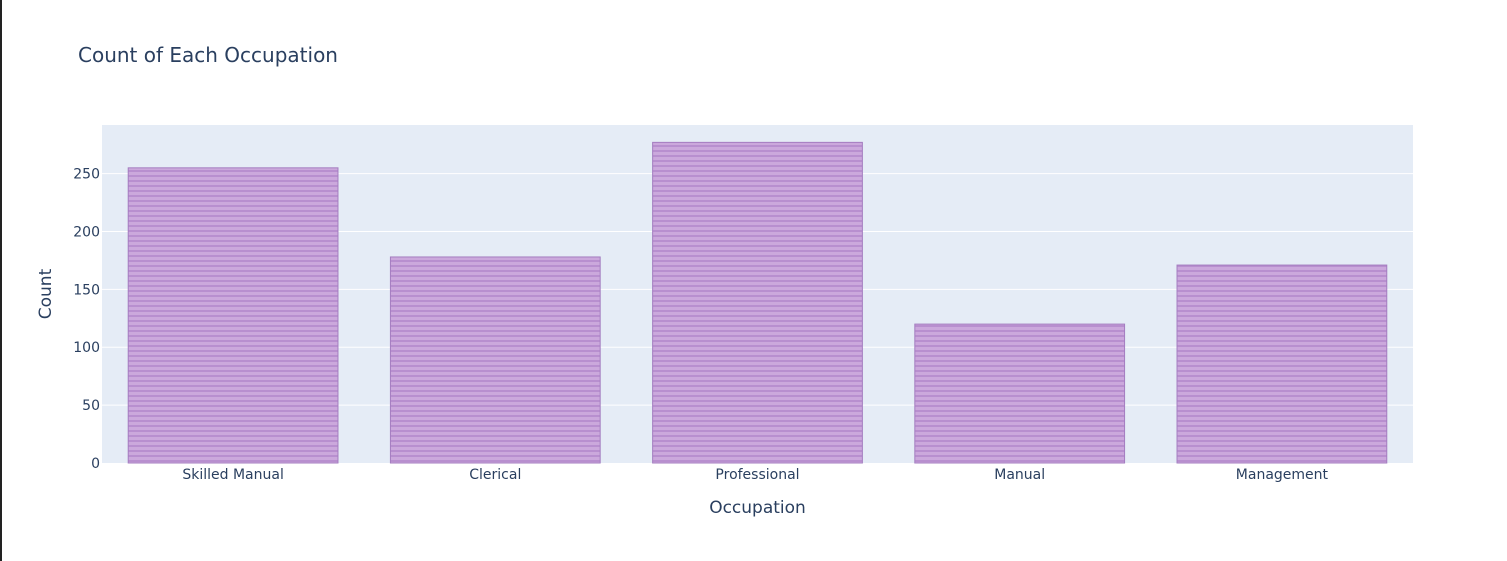 The width and height of the screenshot is (1507, 561). I want to click on x-tick-label: Manual, so click(1019, 475).